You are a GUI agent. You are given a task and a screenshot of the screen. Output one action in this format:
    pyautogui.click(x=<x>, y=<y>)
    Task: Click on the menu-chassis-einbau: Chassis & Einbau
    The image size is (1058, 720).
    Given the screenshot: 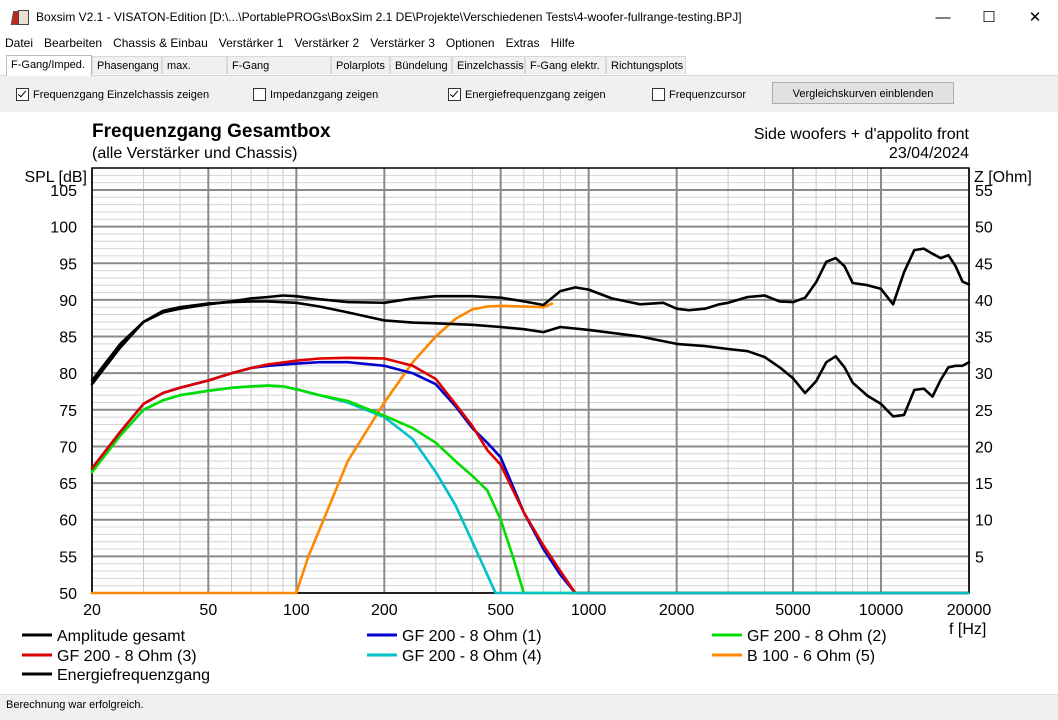 What is the action you would take?
    pyautogui.click(x=160, y=43)
    